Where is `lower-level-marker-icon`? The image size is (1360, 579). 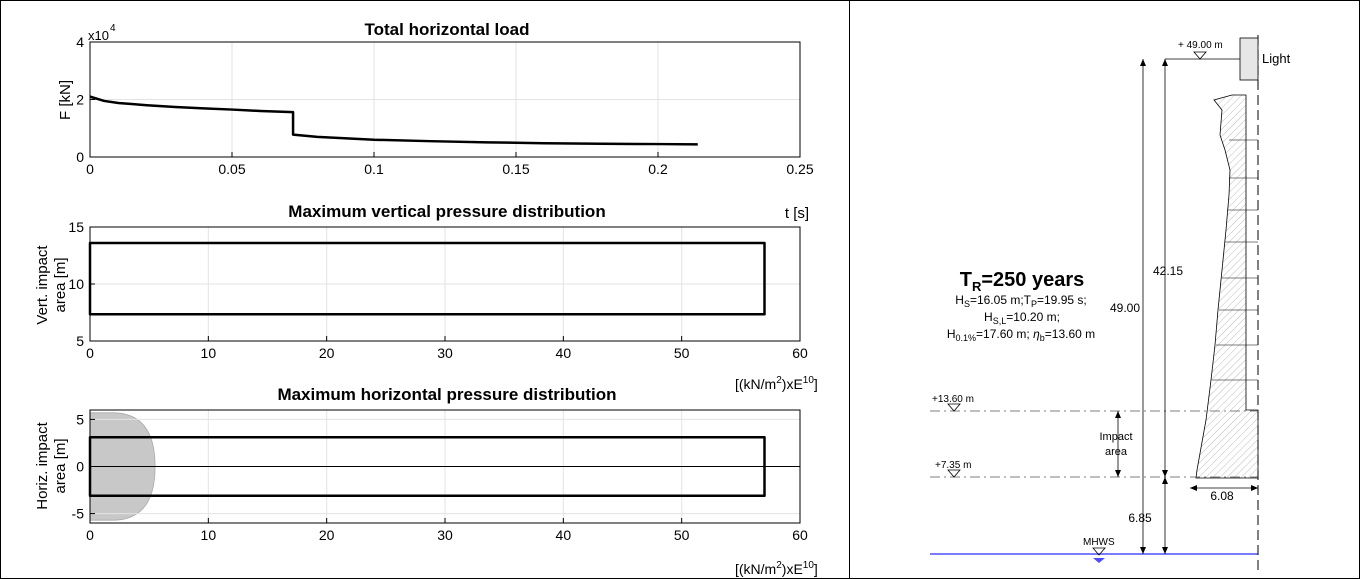
lower-level-marker-icon is located at coordinates (954, 473).